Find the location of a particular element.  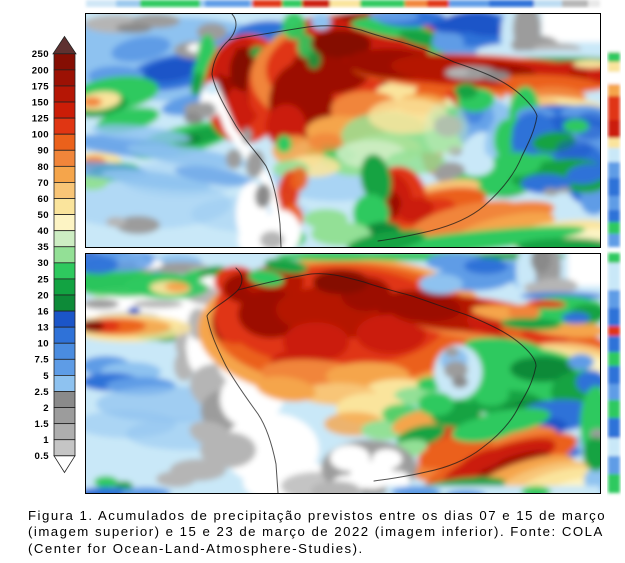

svg-text: 7.5 is located at coordinates (41, 360).